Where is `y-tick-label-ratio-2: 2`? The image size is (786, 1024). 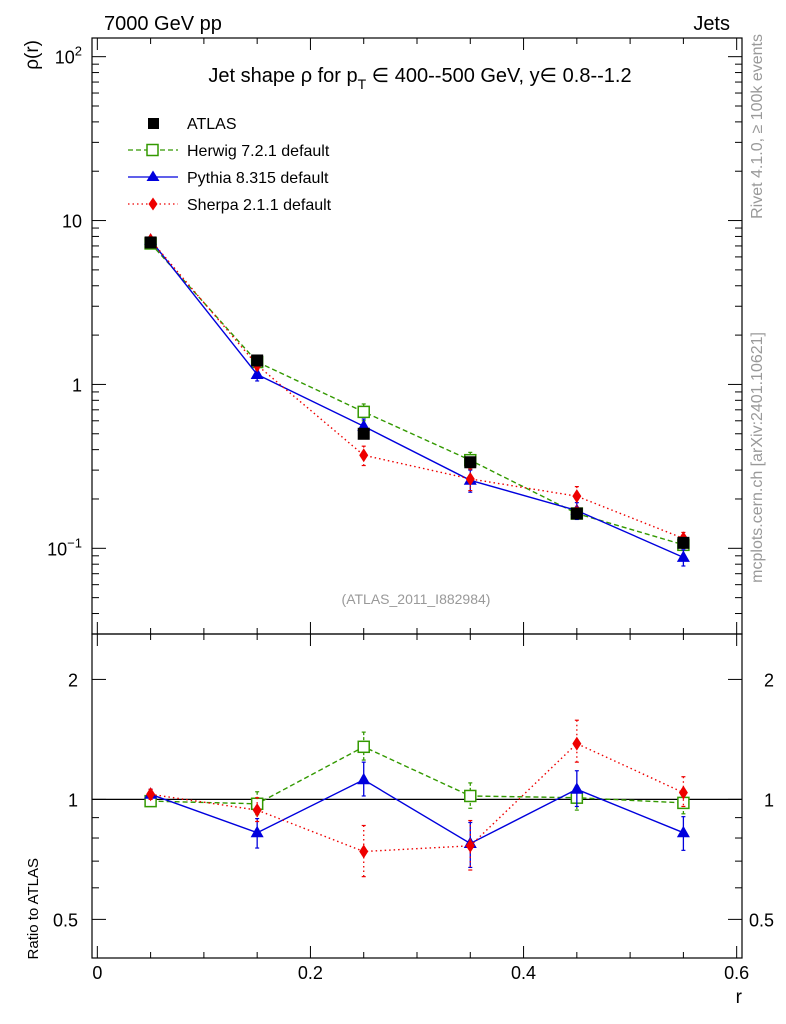
y-tick-label-ratio-2: 2 is located at coordinates (73, 680).